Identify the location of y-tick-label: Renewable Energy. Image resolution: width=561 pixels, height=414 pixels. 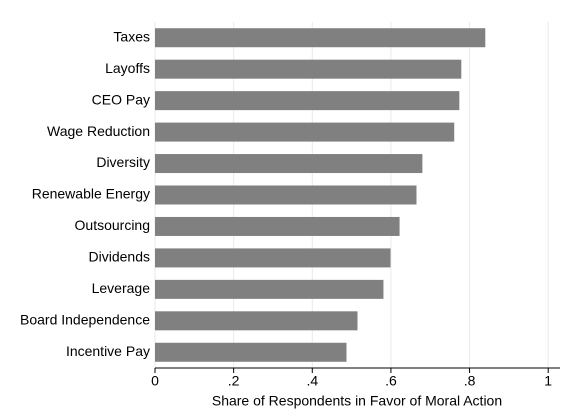
(91, 194).